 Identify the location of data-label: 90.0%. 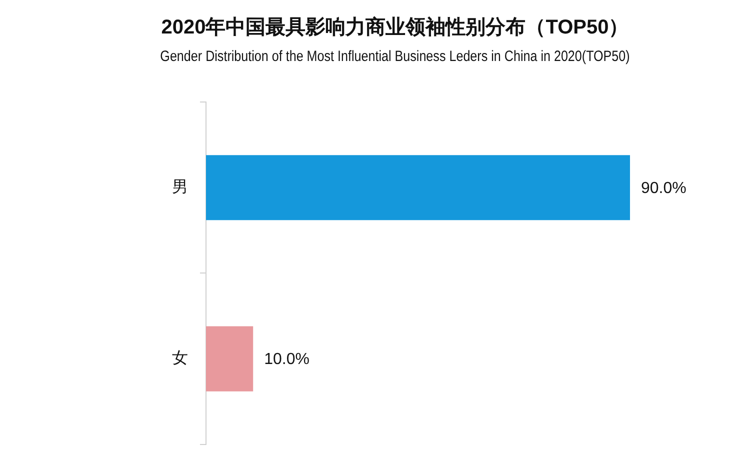
(663, 189).